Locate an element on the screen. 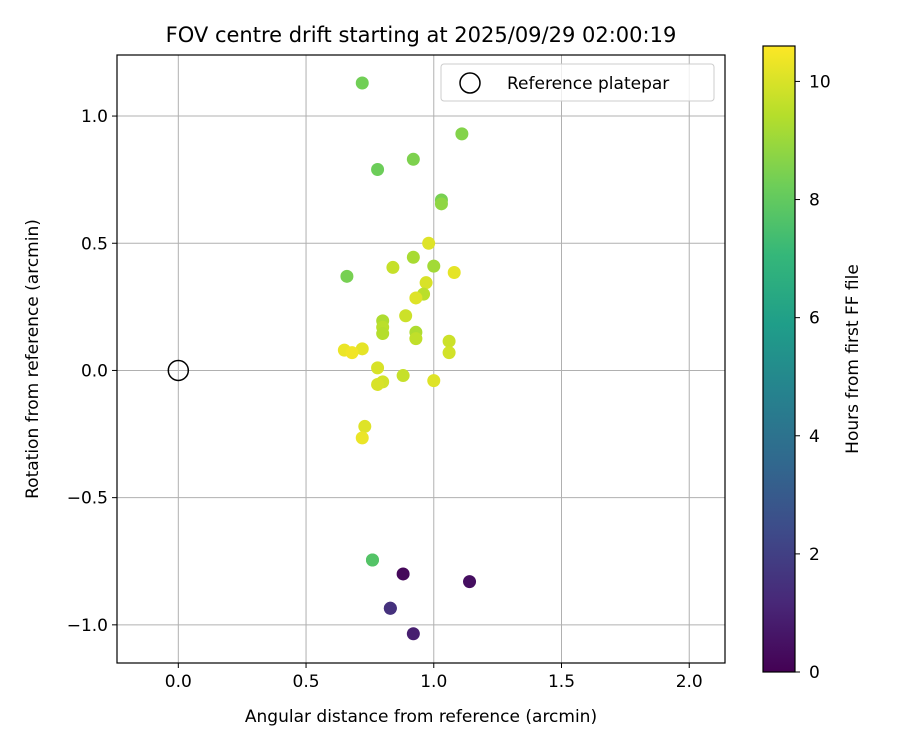 The height and width of the screenshot is (750, 900). legend-box is located at coordinates (577, 82).